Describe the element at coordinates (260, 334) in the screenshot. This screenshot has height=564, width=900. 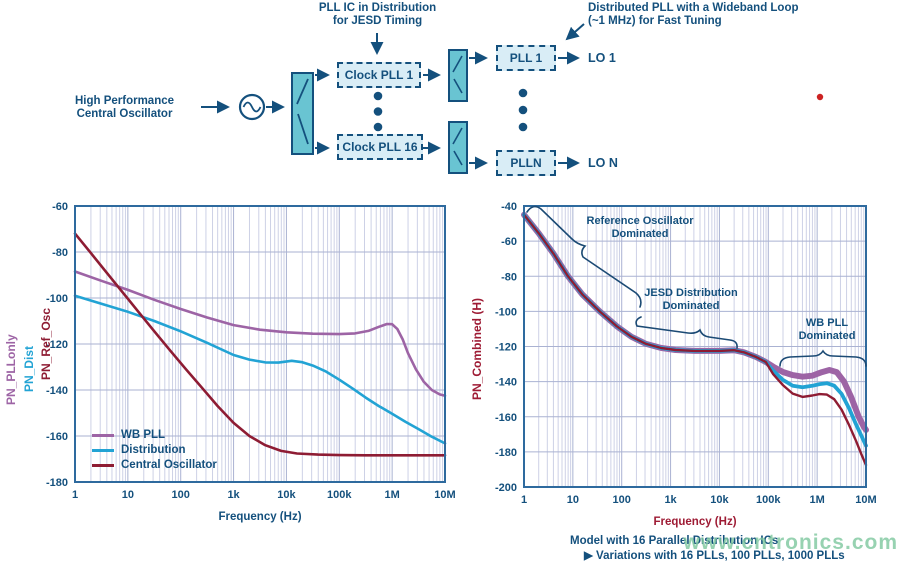
I see `series-wb-pll` at that location.